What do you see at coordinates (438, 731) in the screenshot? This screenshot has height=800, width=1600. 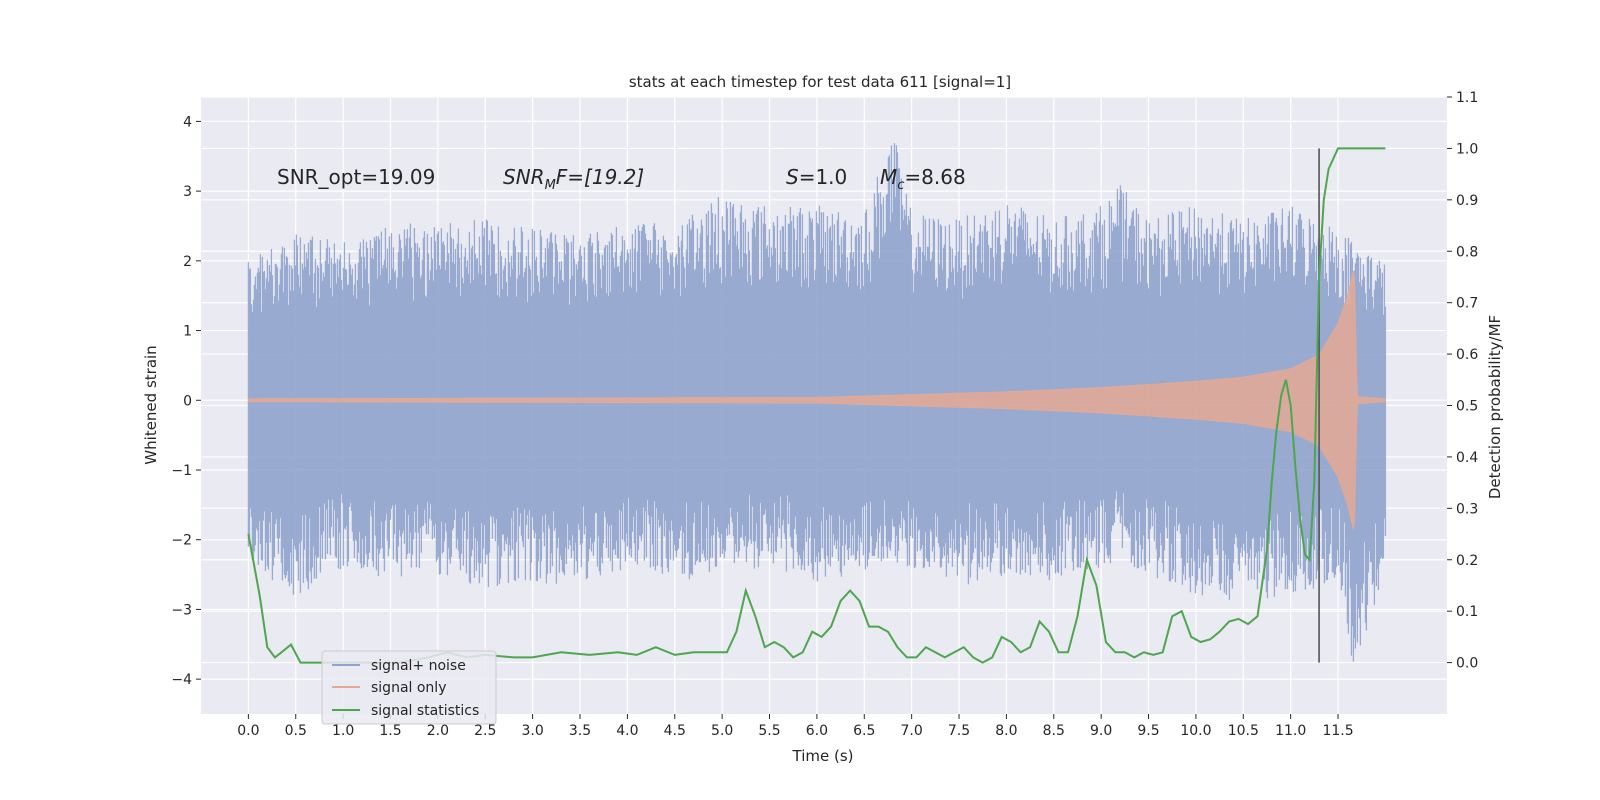 I see `x-tick-label: 2.0` at bounding box center [438, 731].